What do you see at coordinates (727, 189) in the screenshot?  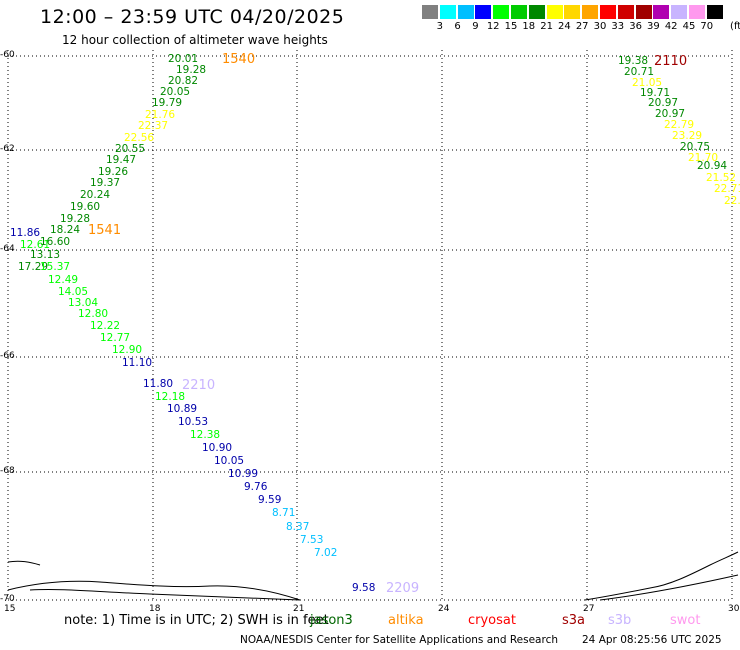 I see `wave-height-value: 22.71` at bounding box center [727, 189].